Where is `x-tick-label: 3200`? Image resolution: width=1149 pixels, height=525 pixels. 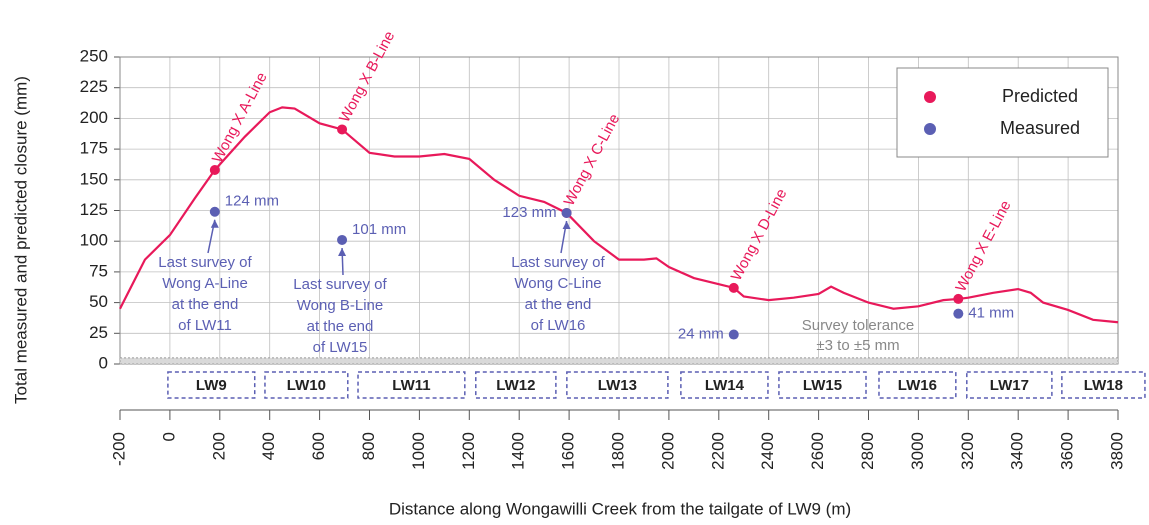 x-tick-label: 3200 is located at coordinates (967, 451).